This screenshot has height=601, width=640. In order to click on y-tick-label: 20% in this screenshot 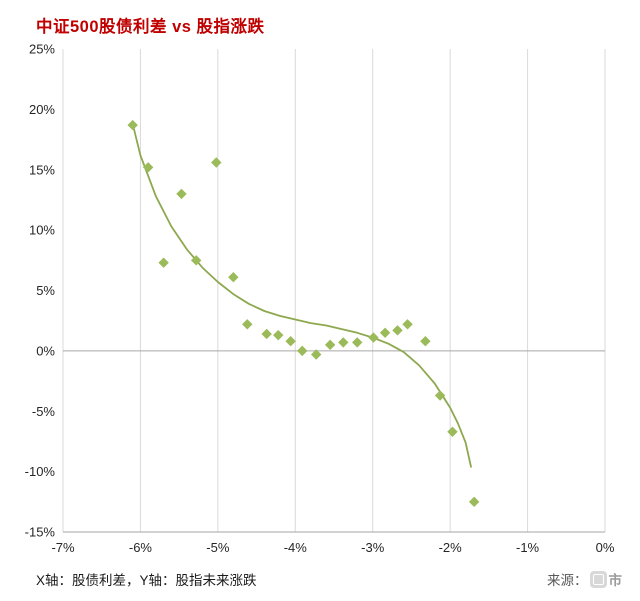, I will do `click(42, 109)`.